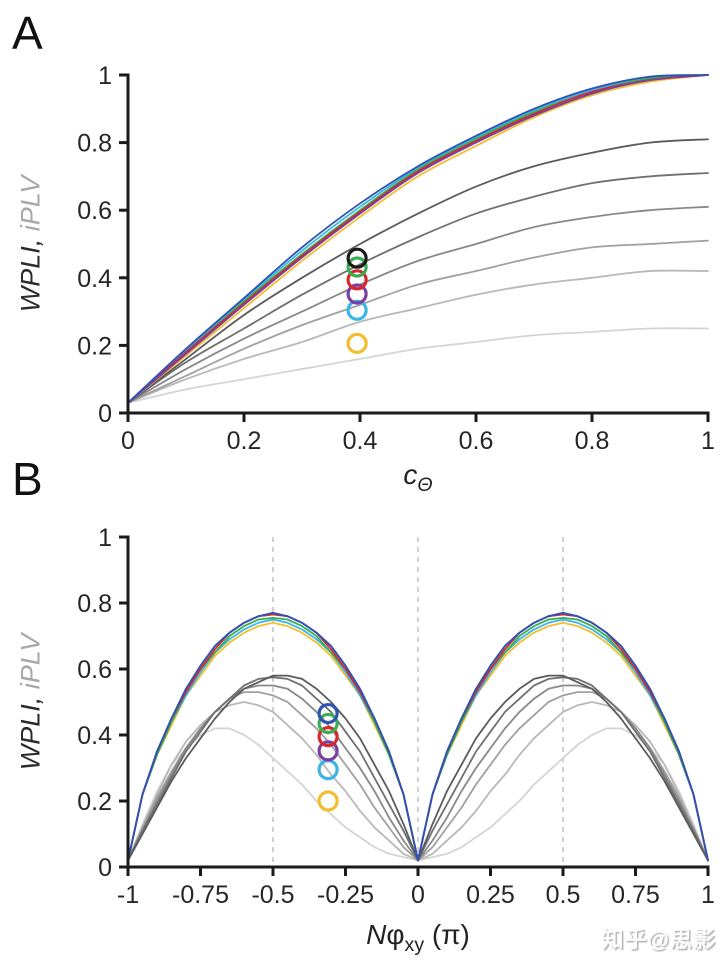 The height and width of the screenshot is (965, 720). Describe the element at coordinates (658, 939) in the screenshot. I see `watermark: 知乎@思影` at that location.